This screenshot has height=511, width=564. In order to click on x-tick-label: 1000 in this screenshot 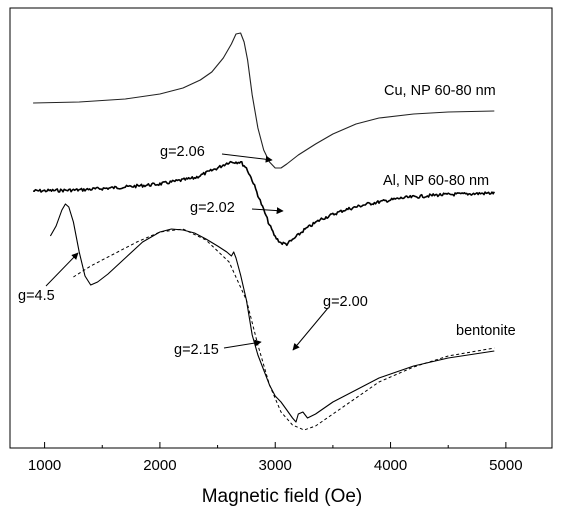, I will do `click(44, 465)`.